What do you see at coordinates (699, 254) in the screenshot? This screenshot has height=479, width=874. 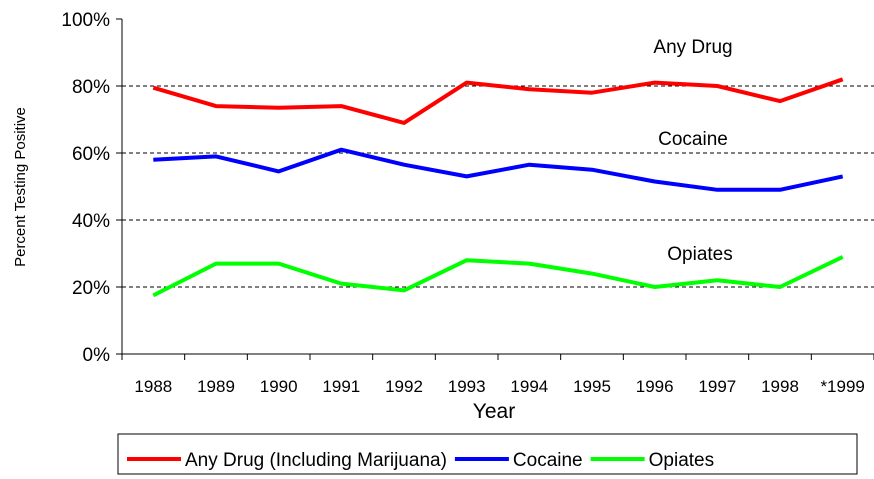 I see `series-annotation: Opiates` at bounding box center [699, 254].